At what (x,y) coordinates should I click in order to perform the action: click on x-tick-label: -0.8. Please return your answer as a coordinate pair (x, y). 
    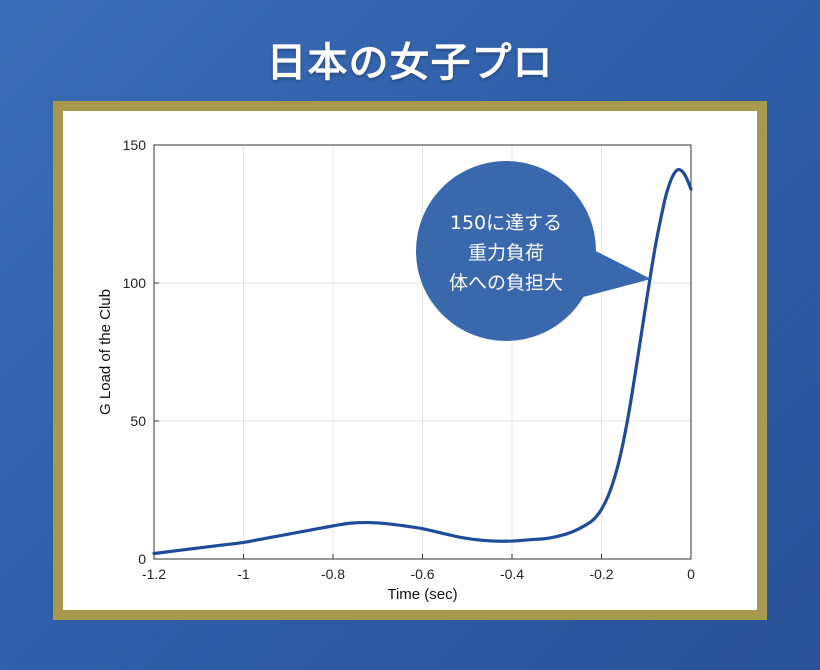
    Looking at the image, I should click on (333, 574).